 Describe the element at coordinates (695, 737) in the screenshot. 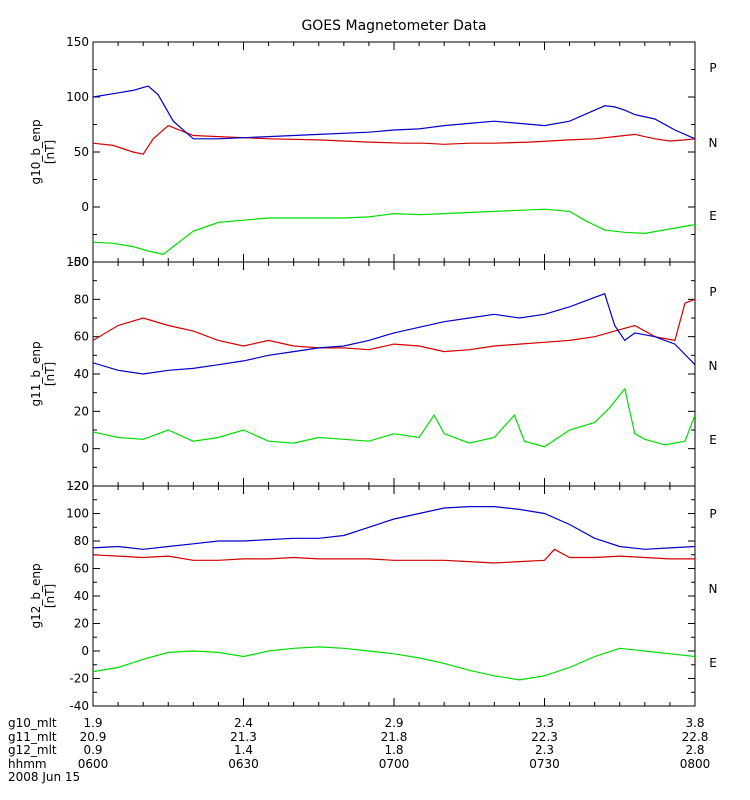

I see `x-axis-row-value: 22.8` at that location.